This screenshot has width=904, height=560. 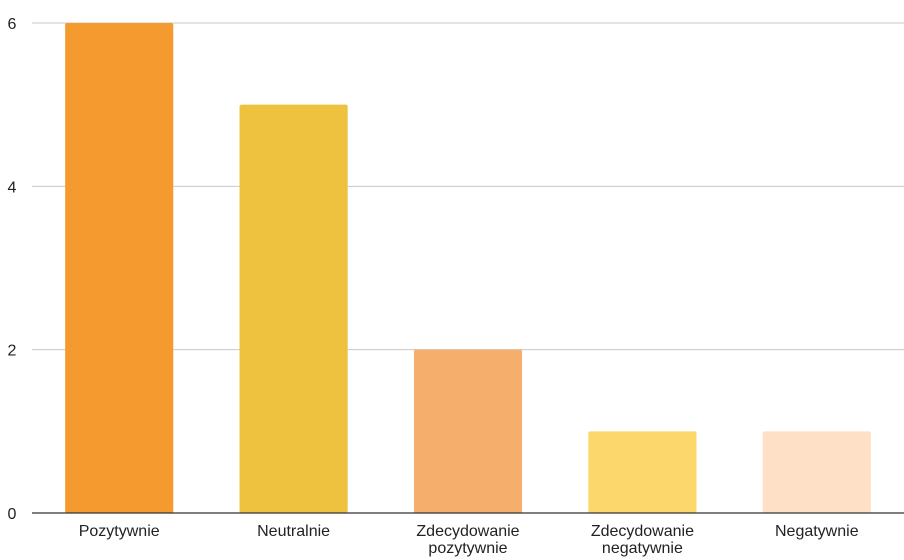 I want to click on x-category-label: Zdecydowanie pozytywnie, so click(x=467, y=540).